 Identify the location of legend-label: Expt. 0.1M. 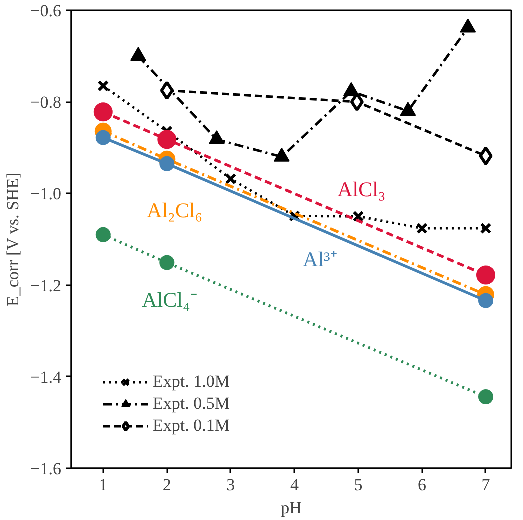
(191, 426).